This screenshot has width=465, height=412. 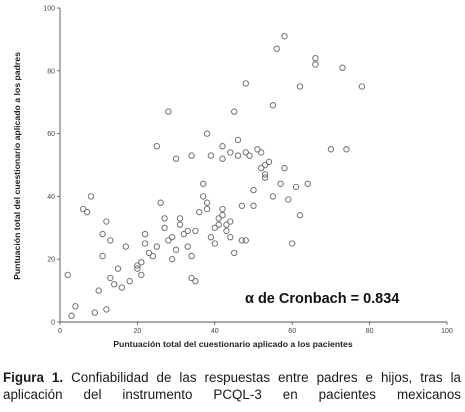 I want to click on cronbach-alpha-annotation: α de Cronbach = 0.834, so click(x=322, y=299).